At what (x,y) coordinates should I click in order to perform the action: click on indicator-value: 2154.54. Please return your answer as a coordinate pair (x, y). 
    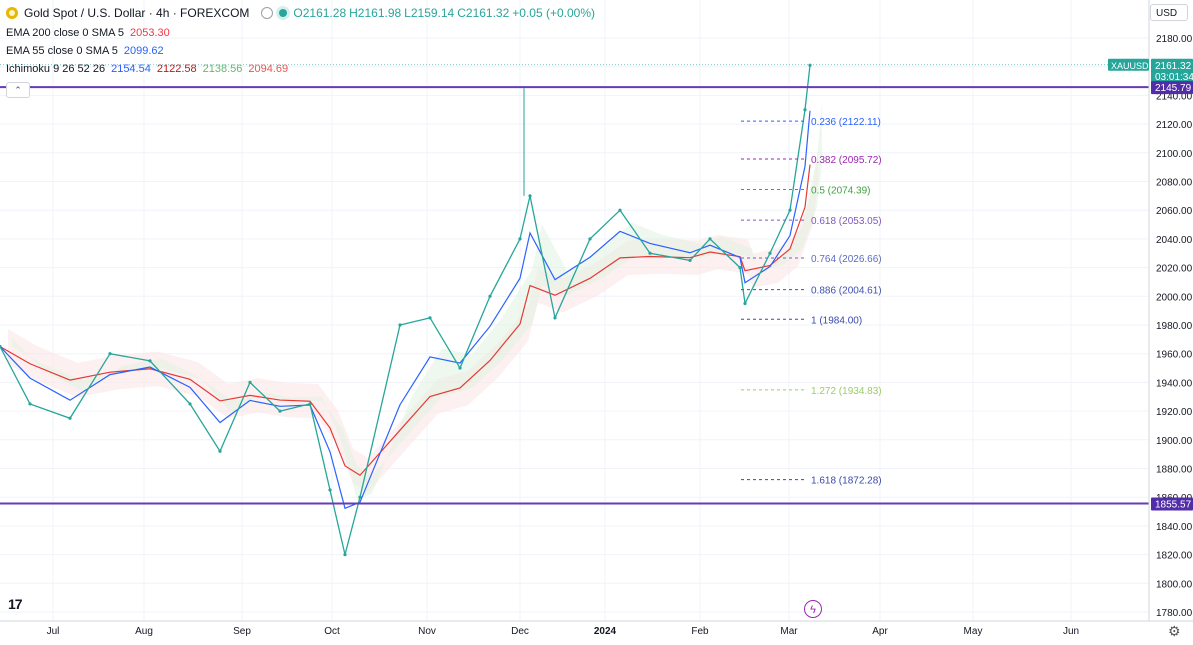
    Looking at the image, I should click on (131, 69).